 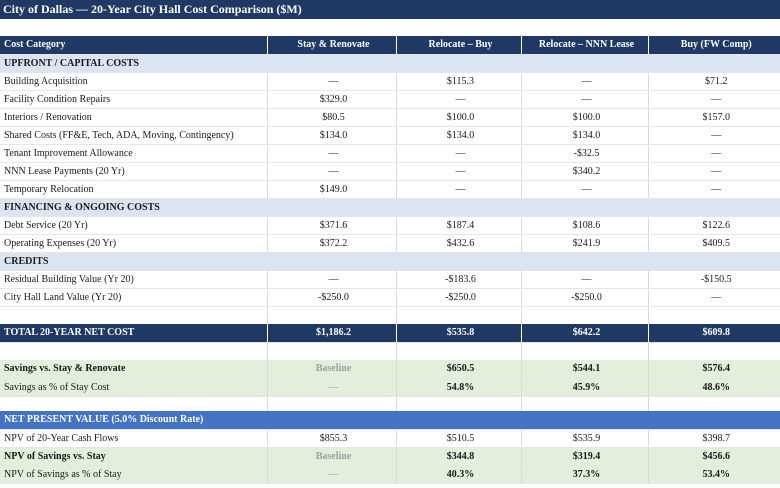 What do you see at coordinates (331, 189) in the screenshot?
I see `table-cell: $149.0` at bounding box center [331, 189].